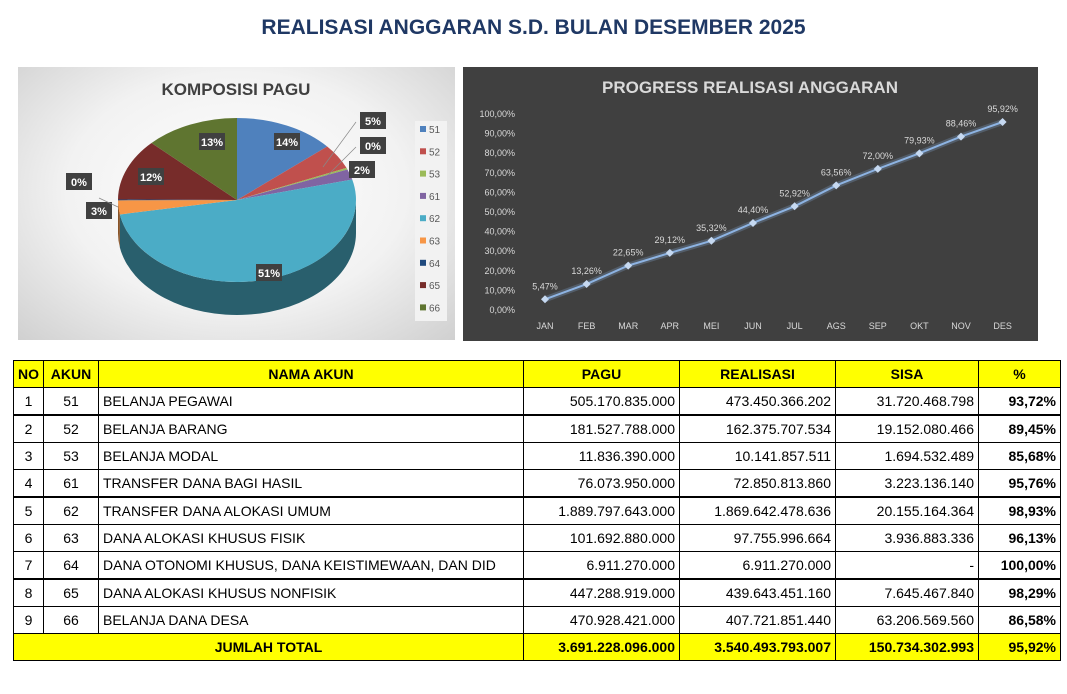 The width and height of the screenshot is (1067, 694). Describe the element at coordinates (601, 647) in the screenshot. I see `total-pagu: 3.691.228.096.000` at that location.